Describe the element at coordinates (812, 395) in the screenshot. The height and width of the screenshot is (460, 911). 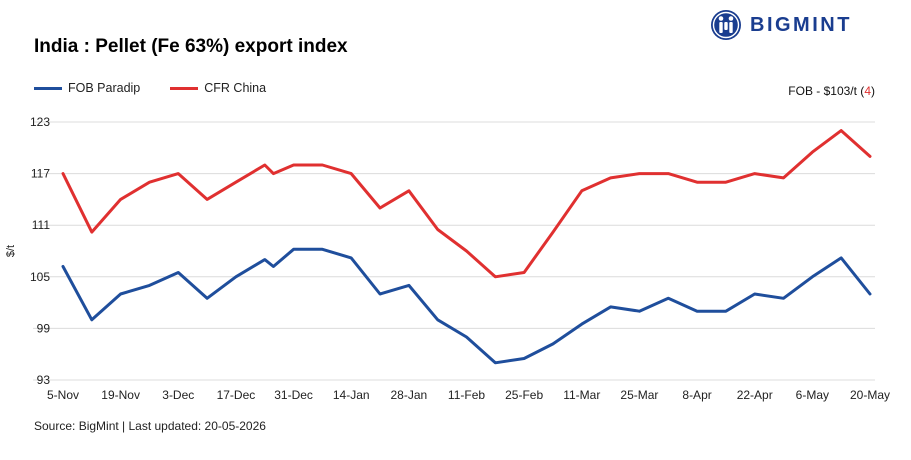
I see `x-tick-label: 6-May` at that location.